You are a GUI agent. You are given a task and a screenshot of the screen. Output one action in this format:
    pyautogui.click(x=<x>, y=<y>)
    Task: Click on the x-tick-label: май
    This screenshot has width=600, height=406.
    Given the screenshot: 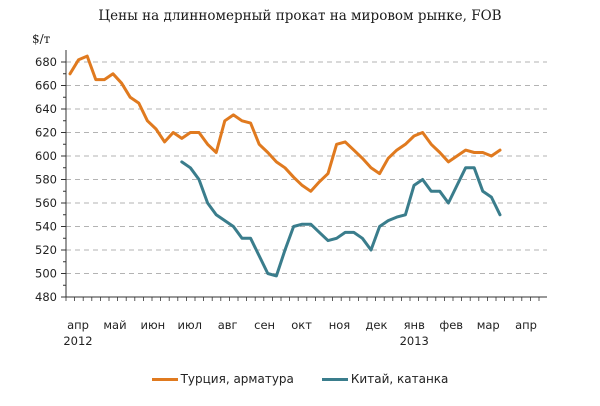 What is the action you would take?
    pyautogui.click(x=114, y=325)
    